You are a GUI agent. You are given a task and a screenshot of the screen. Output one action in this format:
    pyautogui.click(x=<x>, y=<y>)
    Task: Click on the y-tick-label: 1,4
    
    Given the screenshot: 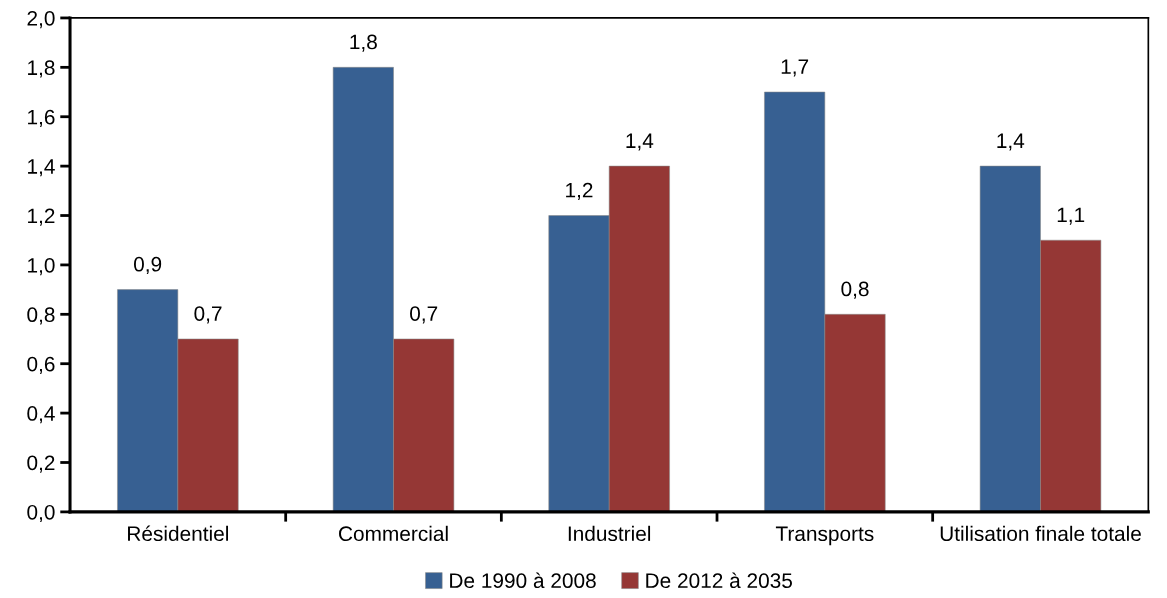 What is the action you would take?
    pyautogui.click(x=41, y=168)
    